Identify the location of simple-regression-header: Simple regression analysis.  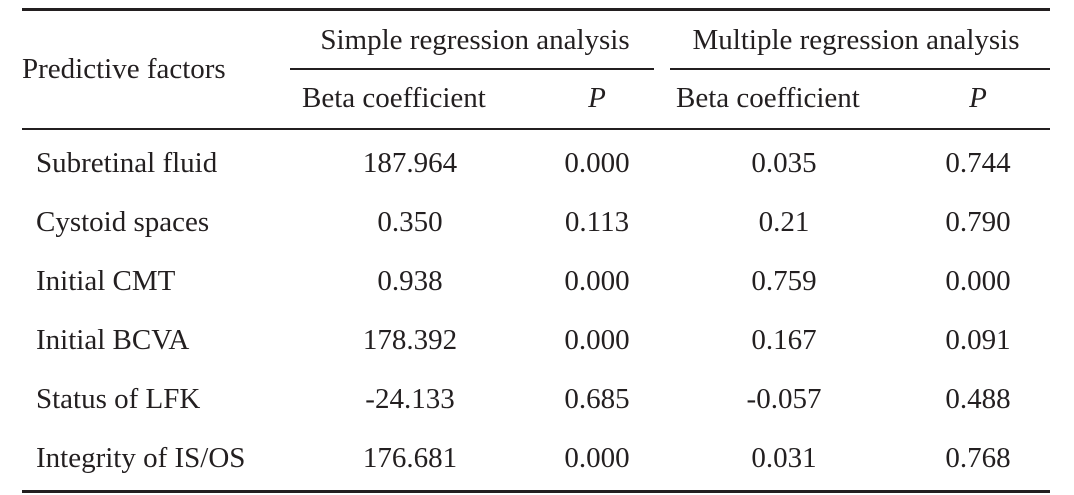
(475, 39).